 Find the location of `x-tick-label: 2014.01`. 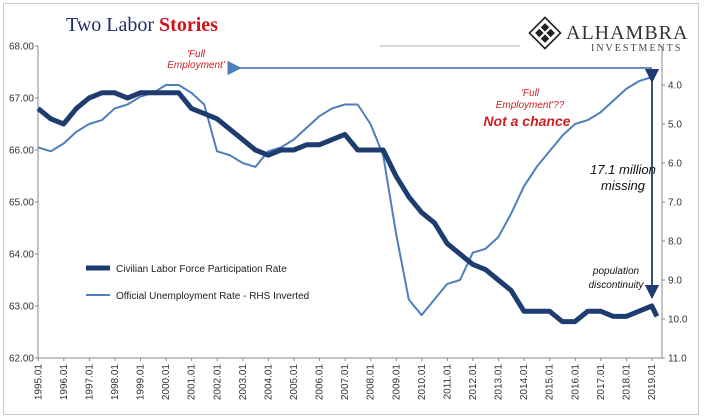

x-tick-label: 2014.01 is located at coordinates (524, 382).